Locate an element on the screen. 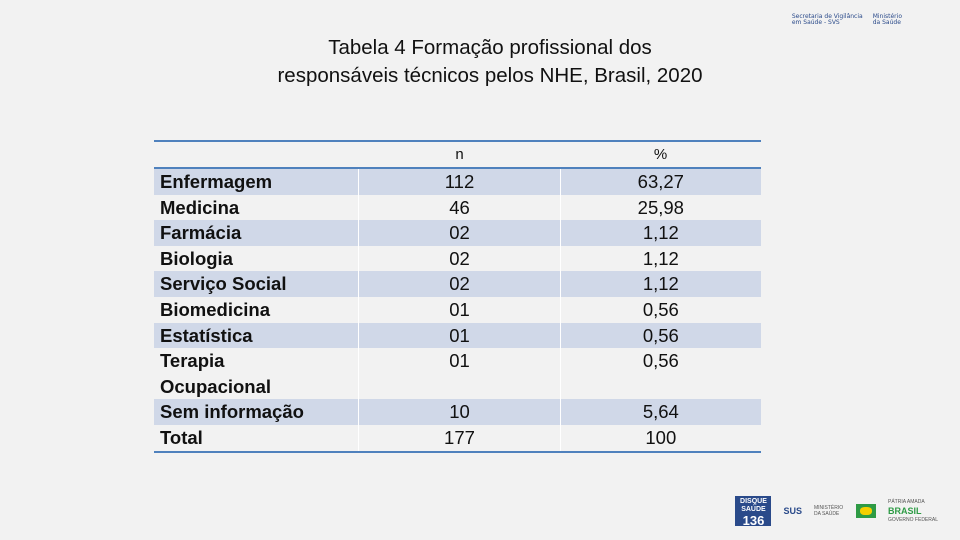 The width and height of the screenshot is (960, 540). row-label: Medicina is located at coordinates (200, 207).